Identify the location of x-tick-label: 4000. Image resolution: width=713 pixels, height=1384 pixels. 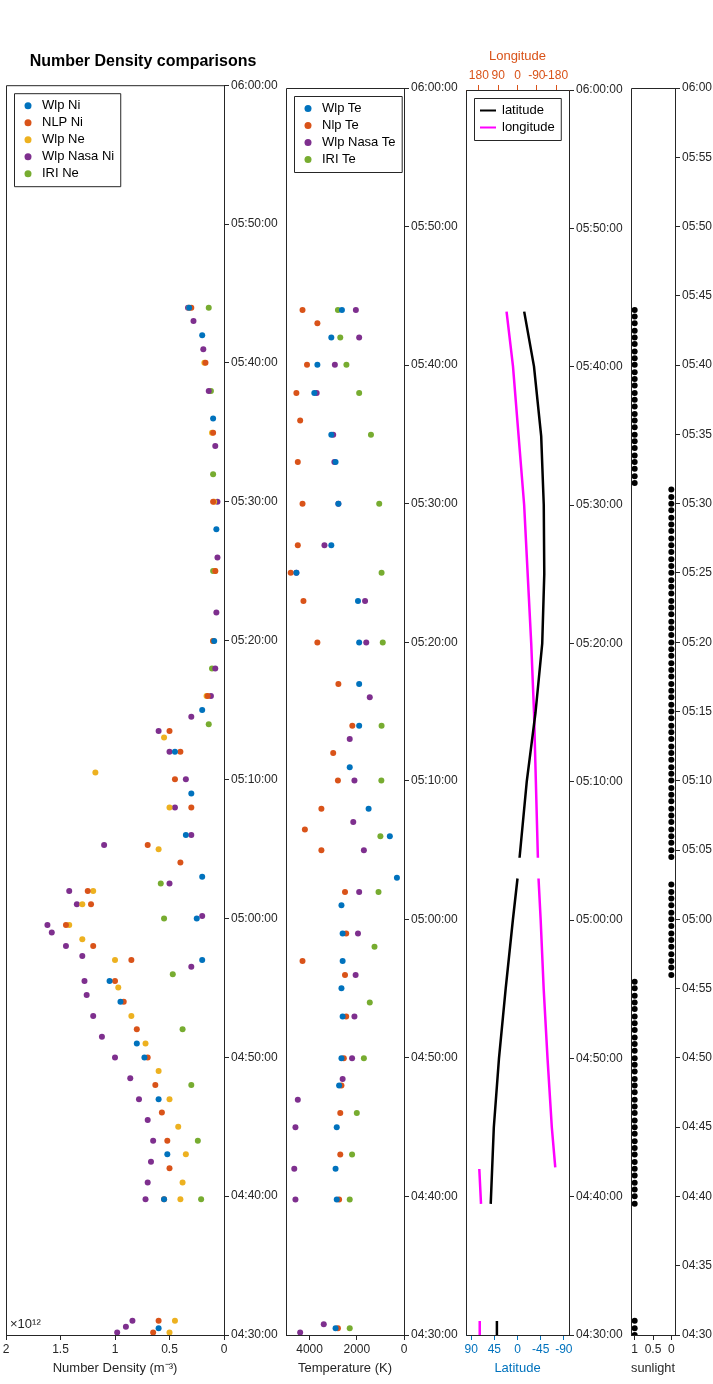
(310, 1348).